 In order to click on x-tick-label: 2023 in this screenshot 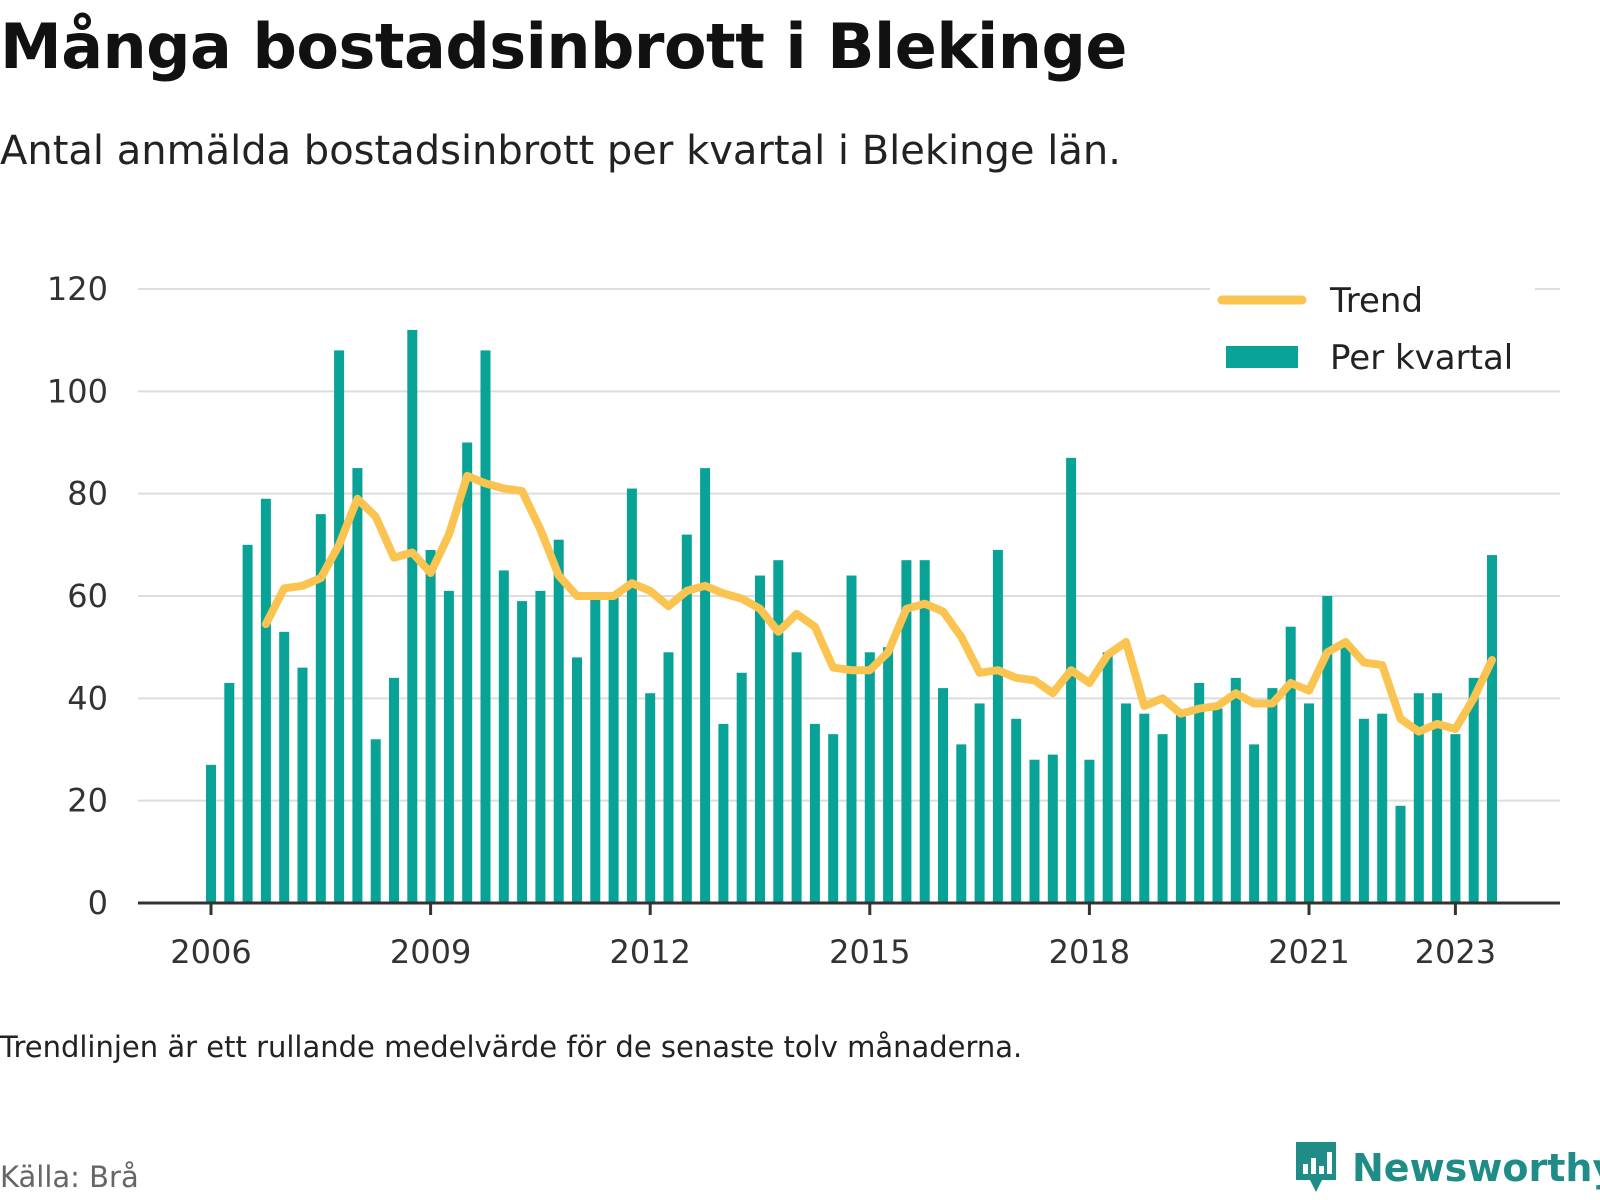, I will do `click(1455, 952)`.